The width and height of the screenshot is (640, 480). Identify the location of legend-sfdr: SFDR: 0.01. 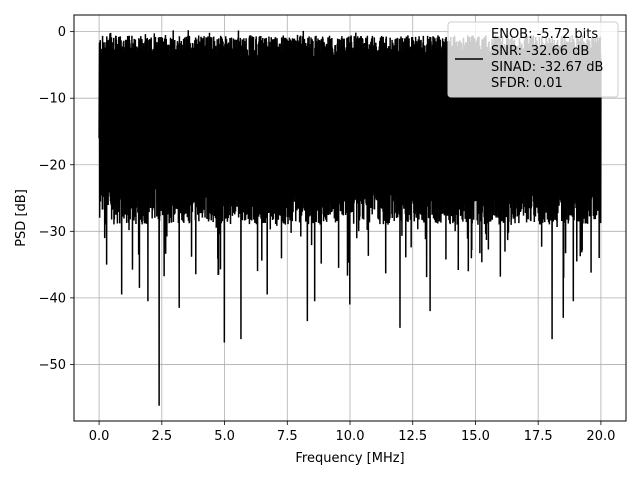
(527, 83).